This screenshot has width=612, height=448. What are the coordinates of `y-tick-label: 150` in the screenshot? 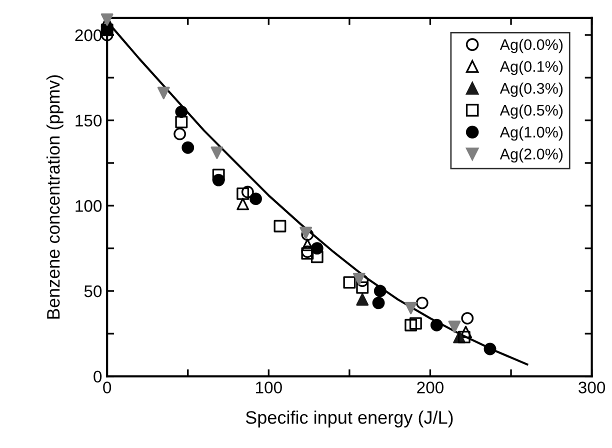 It's located at (89, 120).